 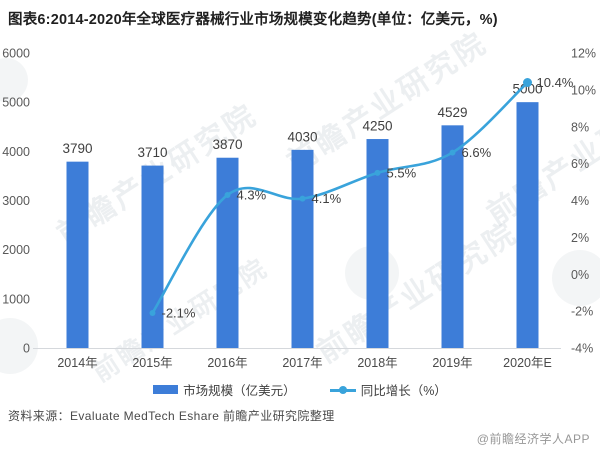 What do you see at coordinates (580, 201) in the screenshot?
I see `right-axis-tick-label: 4%` at bounding box center [580, 201].